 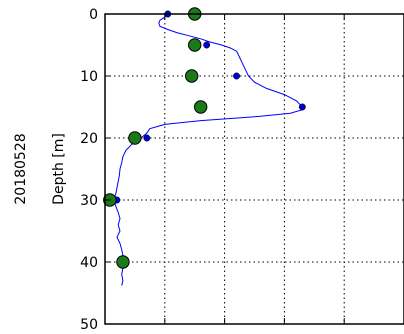 What do you see at coordinates (93, 15) in the screenshot?
I see `y-tick-label: 0` at bounding box center [93, 15].